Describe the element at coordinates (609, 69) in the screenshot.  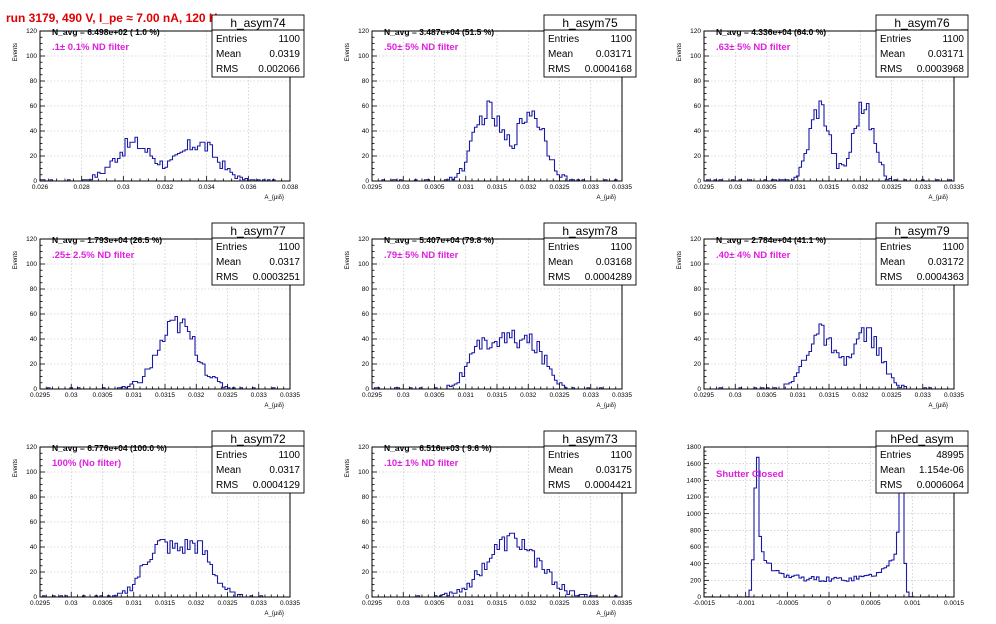
I see `stats-rms-value: 0.0004168` at that location.